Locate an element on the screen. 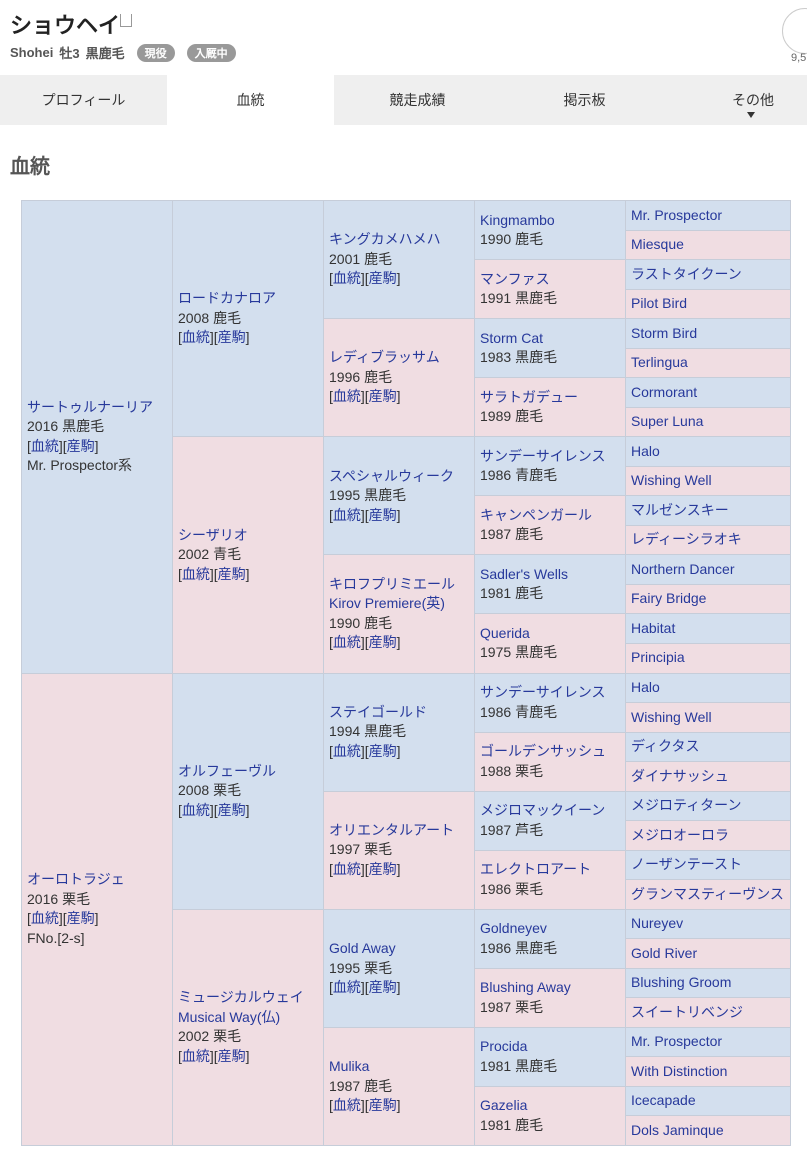 The width and height of the screenshot is (807, 1163). horse-name: スイートリベンジ is located at coordinates (687, 1011).